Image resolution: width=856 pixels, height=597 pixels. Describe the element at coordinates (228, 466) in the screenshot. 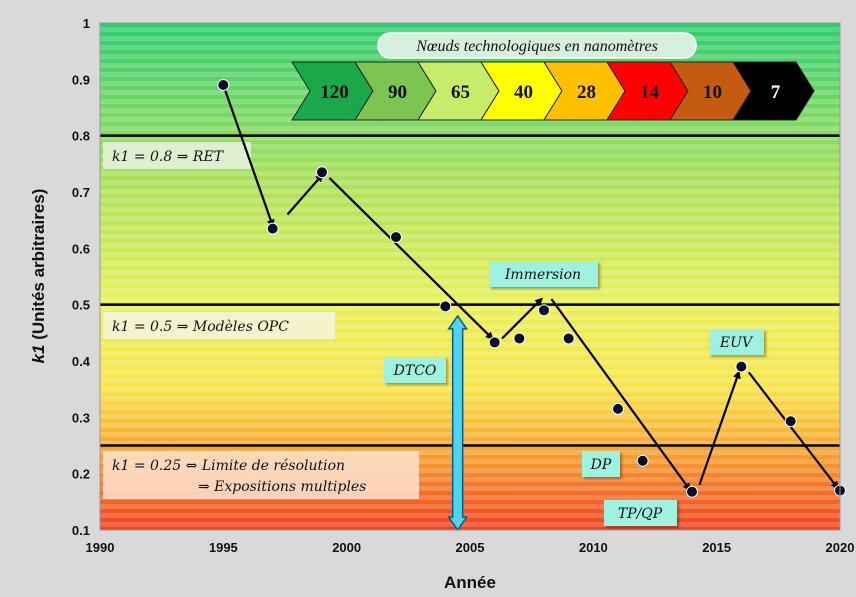

I see `svg-text:k1 = 0.25 ⇔ Limite de résoluti: k1 = 0.25 ⇔ Limite de résolution` at that location.